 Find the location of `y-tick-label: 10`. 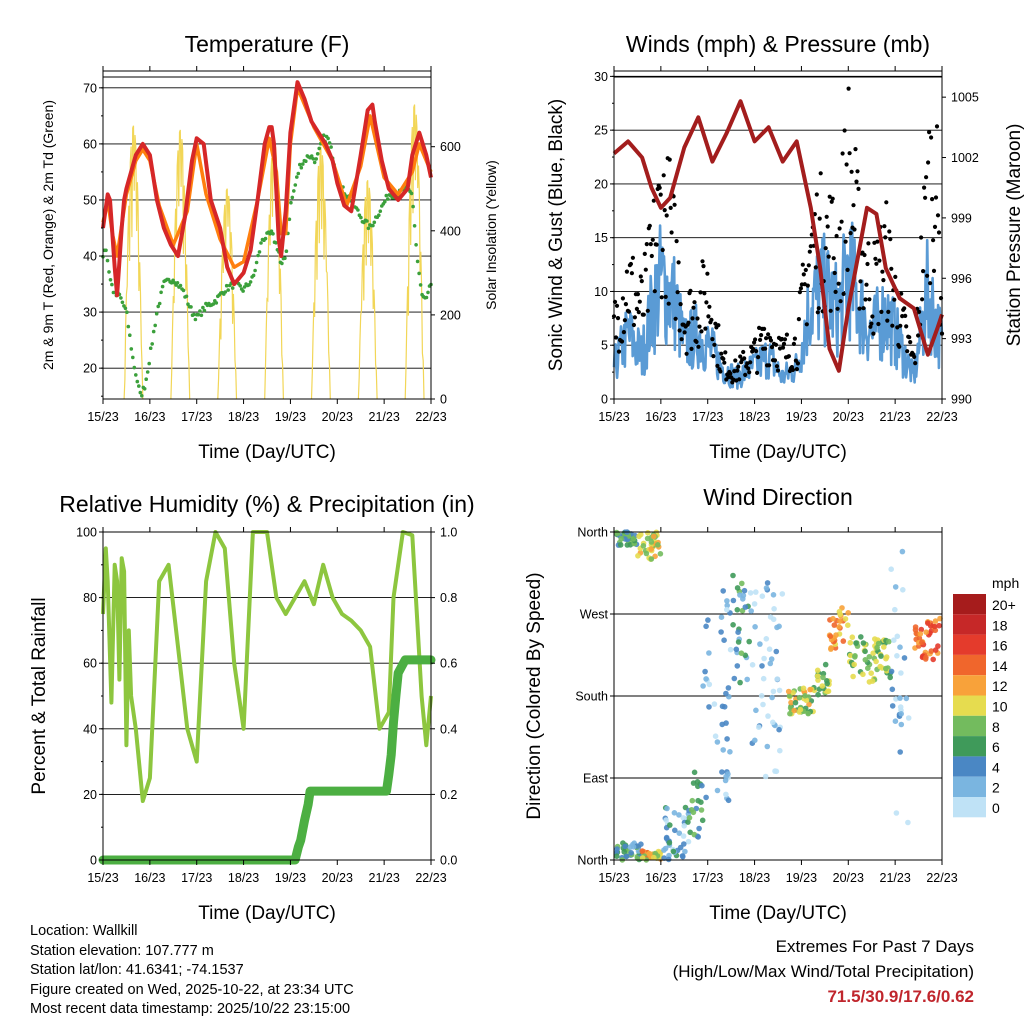

y-tick-label: 10 is located at coordinates (601, 292).